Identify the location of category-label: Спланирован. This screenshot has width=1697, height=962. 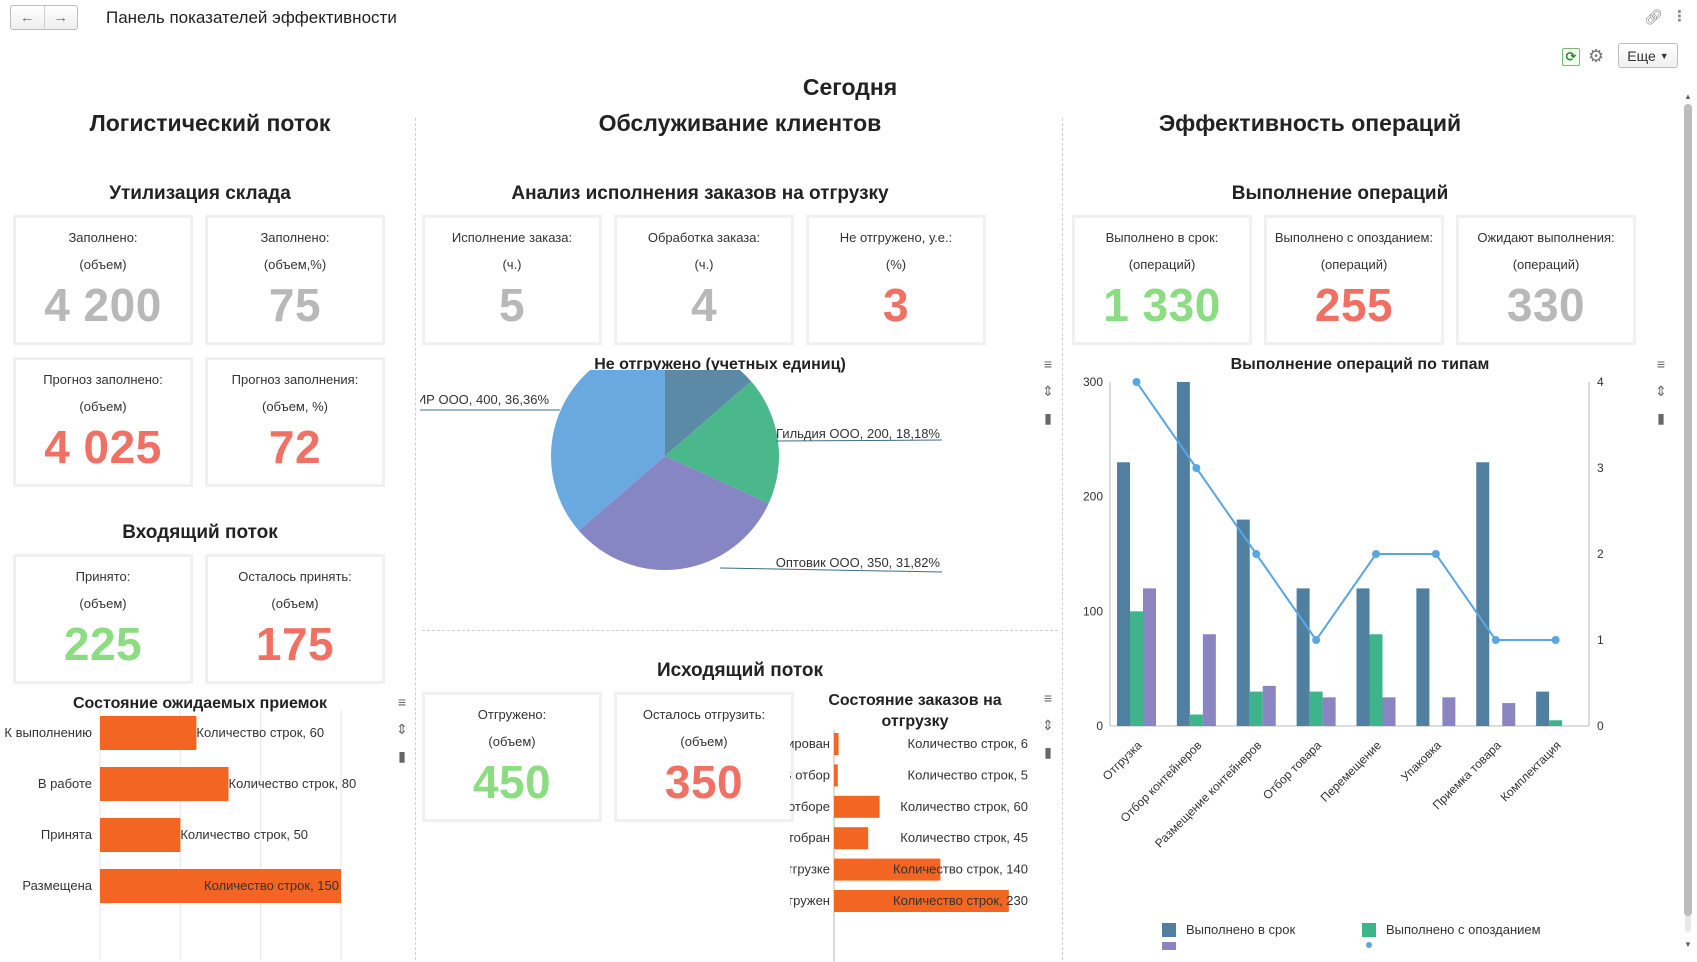
(810, 743).